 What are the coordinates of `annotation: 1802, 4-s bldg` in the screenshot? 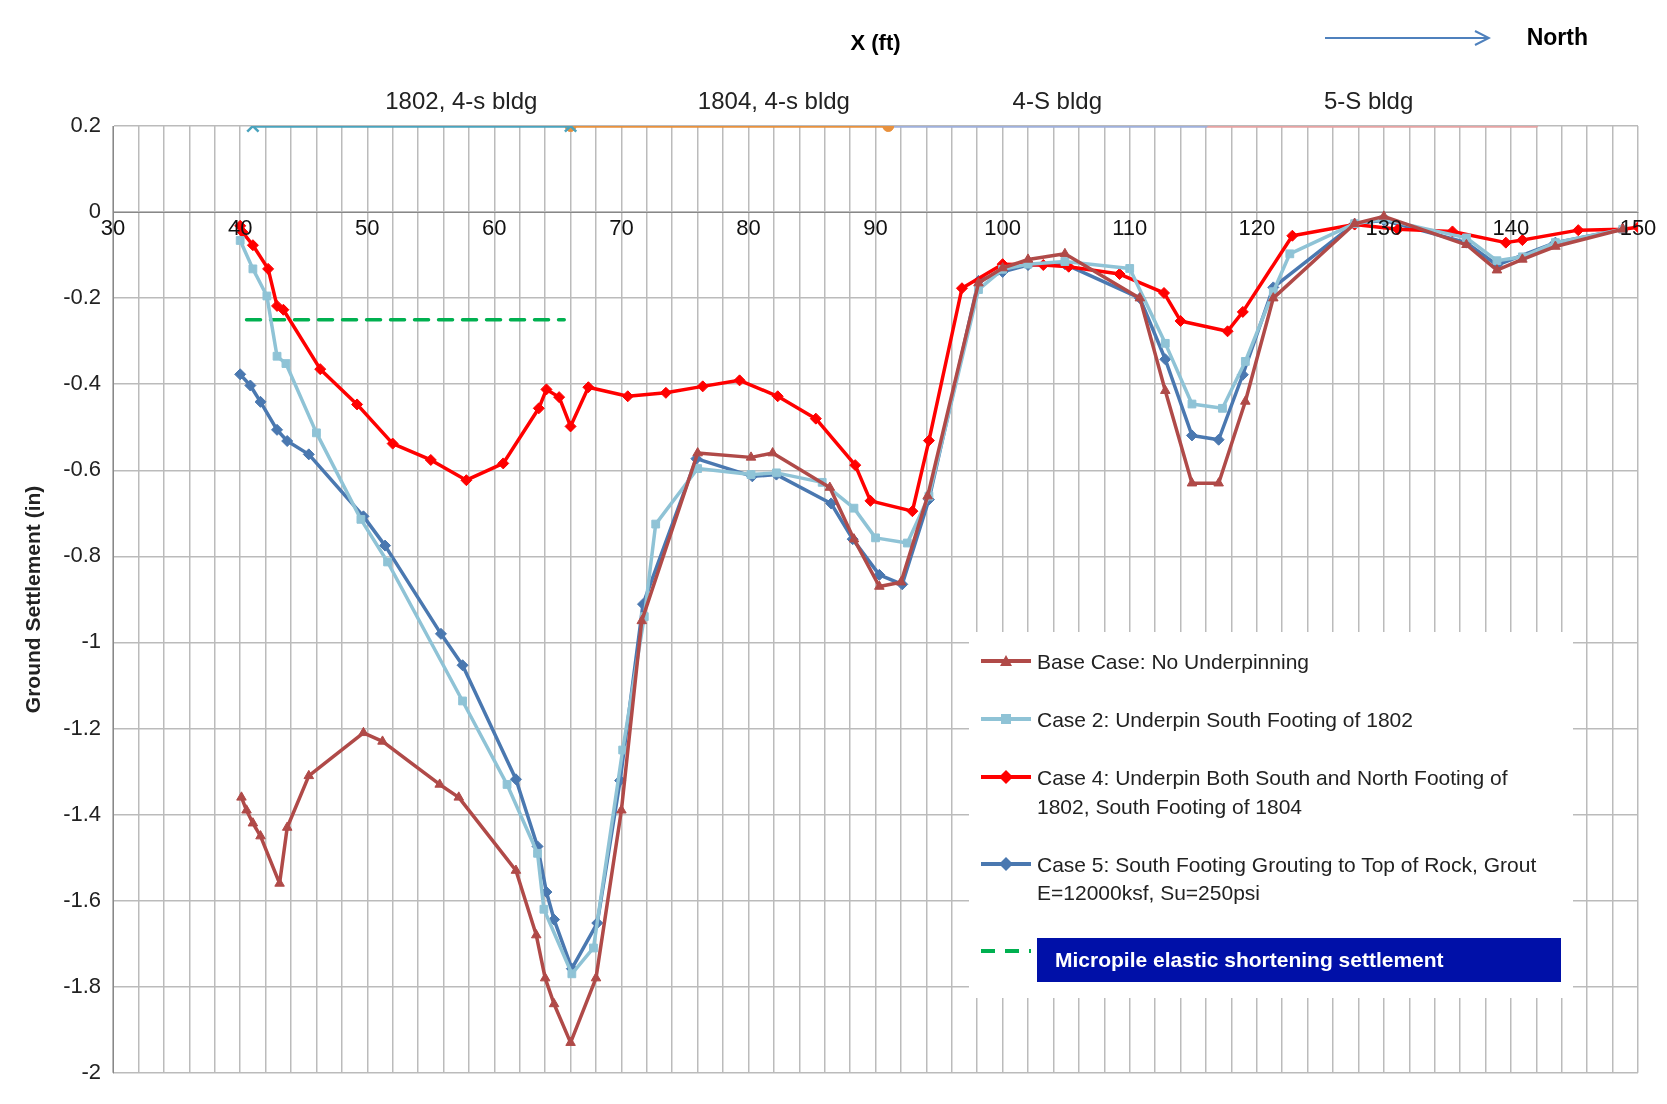 It's located at (461, 100).